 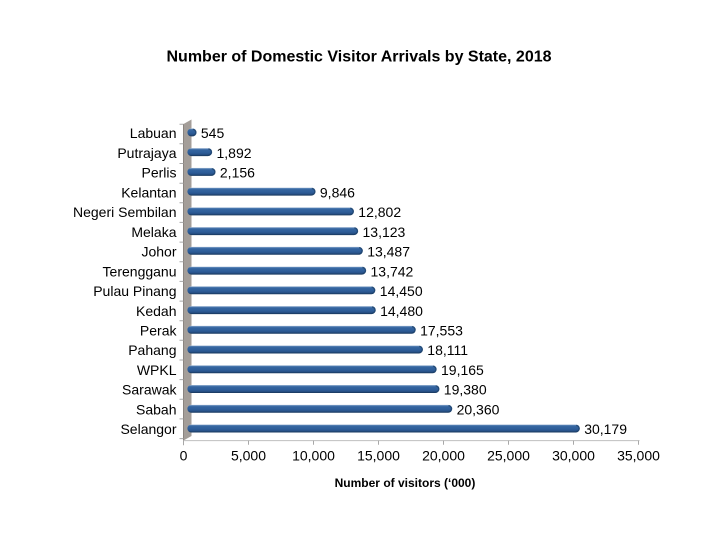 What do you see at coordinates (184, 455) in the screenshot?
I see `svg-text: 0` at bounding box center [184, 455].